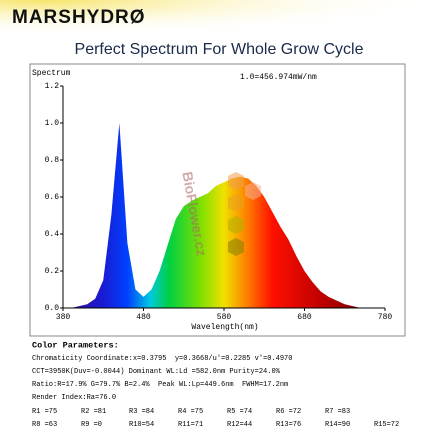 The image size is (439, 444). What do you see at coordinates (219, 49) in the screenshot?
I see `chart-title: Perfect Spectrum For Whole Grow Cycle` at bounding box center [219, 49].